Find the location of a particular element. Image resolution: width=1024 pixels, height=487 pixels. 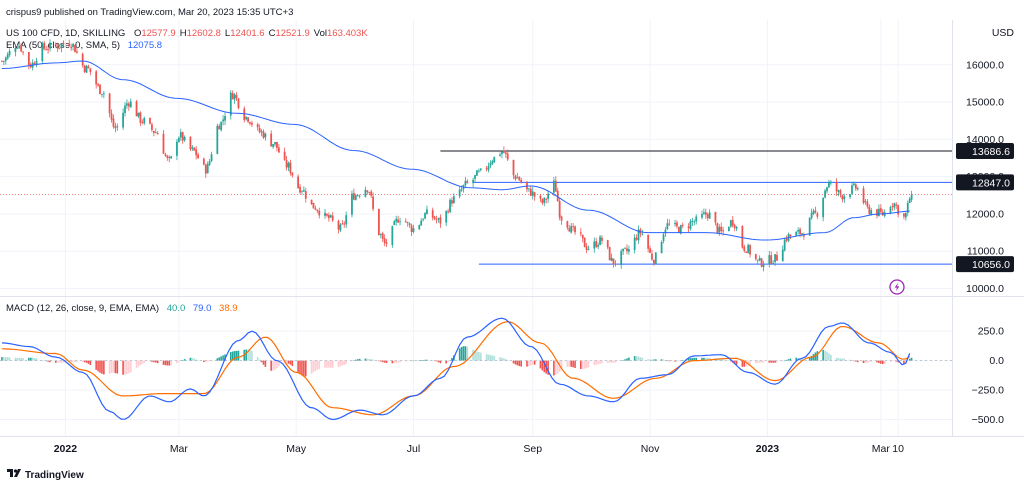

lightning-icon is located at coordinates (897, 287).